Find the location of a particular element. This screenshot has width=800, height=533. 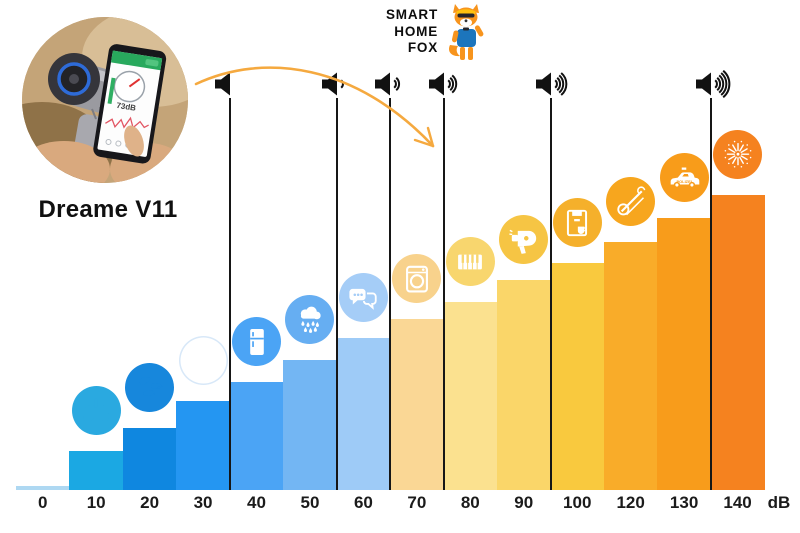

icon-badge-coffee-machine is located at coordinates (577, 222).